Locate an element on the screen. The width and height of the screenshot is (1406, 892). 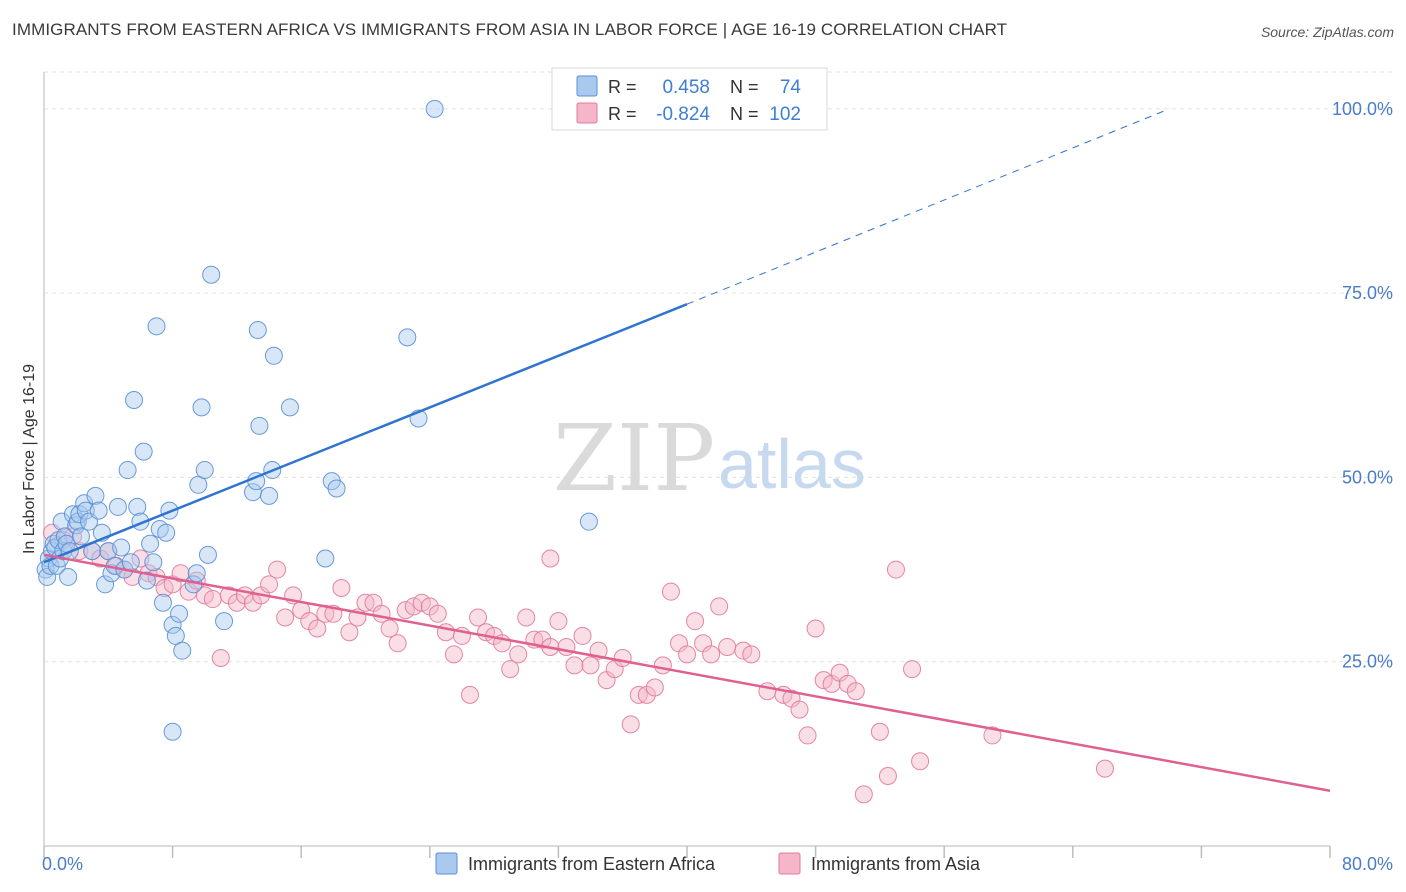
legend-r-label-2: R = is located at coordinates (622, 114).